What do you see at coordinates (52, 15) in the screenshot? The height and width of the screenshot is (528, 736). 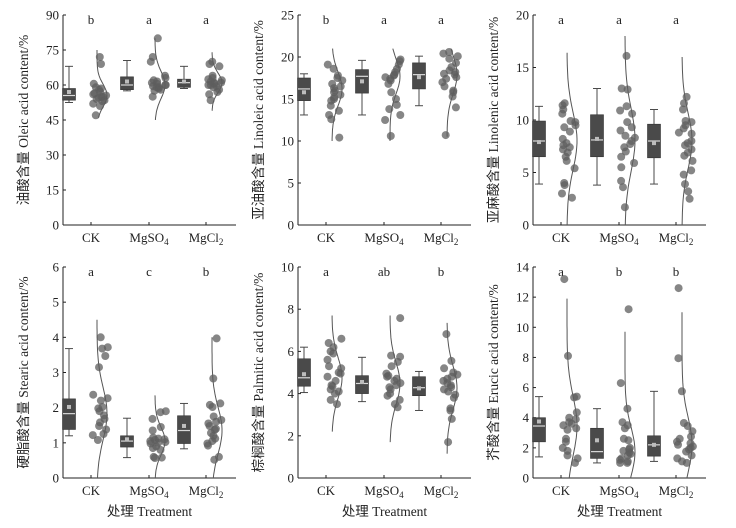 I see `y-tick-label: 90` at bounding box center [52, 15].